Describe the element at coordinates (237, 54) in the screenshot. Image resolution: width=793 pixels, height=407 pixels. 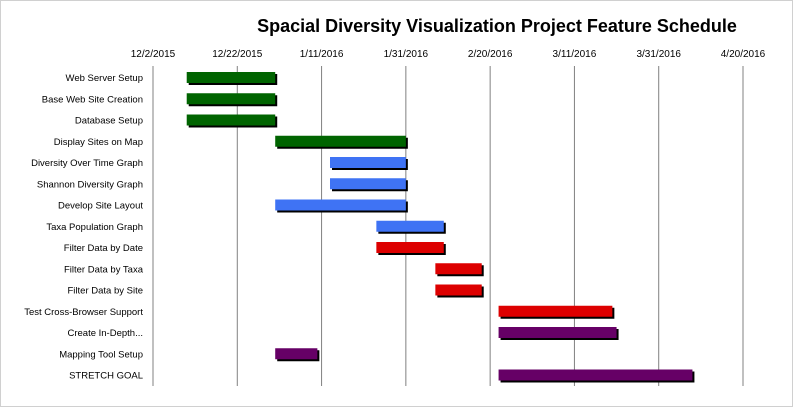
I see `x-tick-label: 12/22/2015` at that location.